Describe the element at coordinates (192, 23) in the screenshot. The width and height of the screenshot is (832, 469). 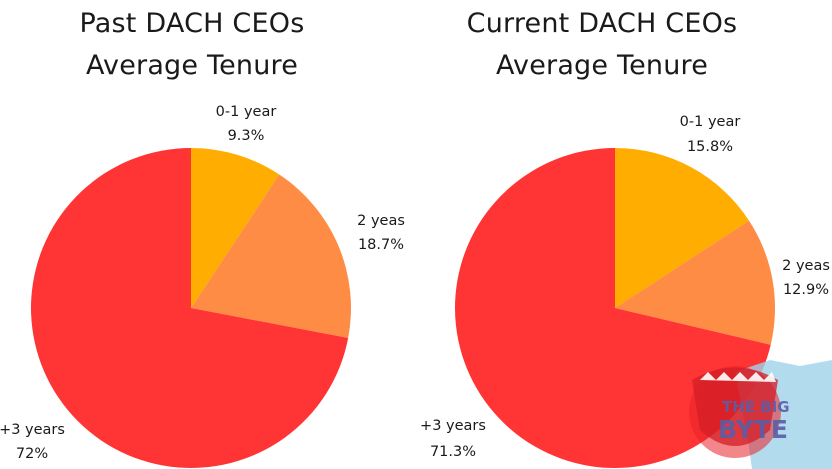
I see `chart-title-line: Past DACH CEOs` at that location.